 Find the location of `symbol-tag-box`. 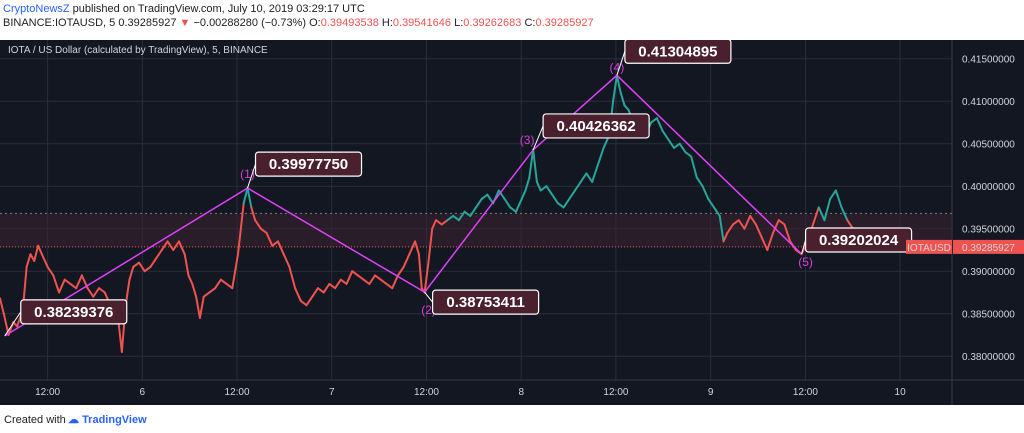

symbol-tag-box is located at coordinates (929, 246).